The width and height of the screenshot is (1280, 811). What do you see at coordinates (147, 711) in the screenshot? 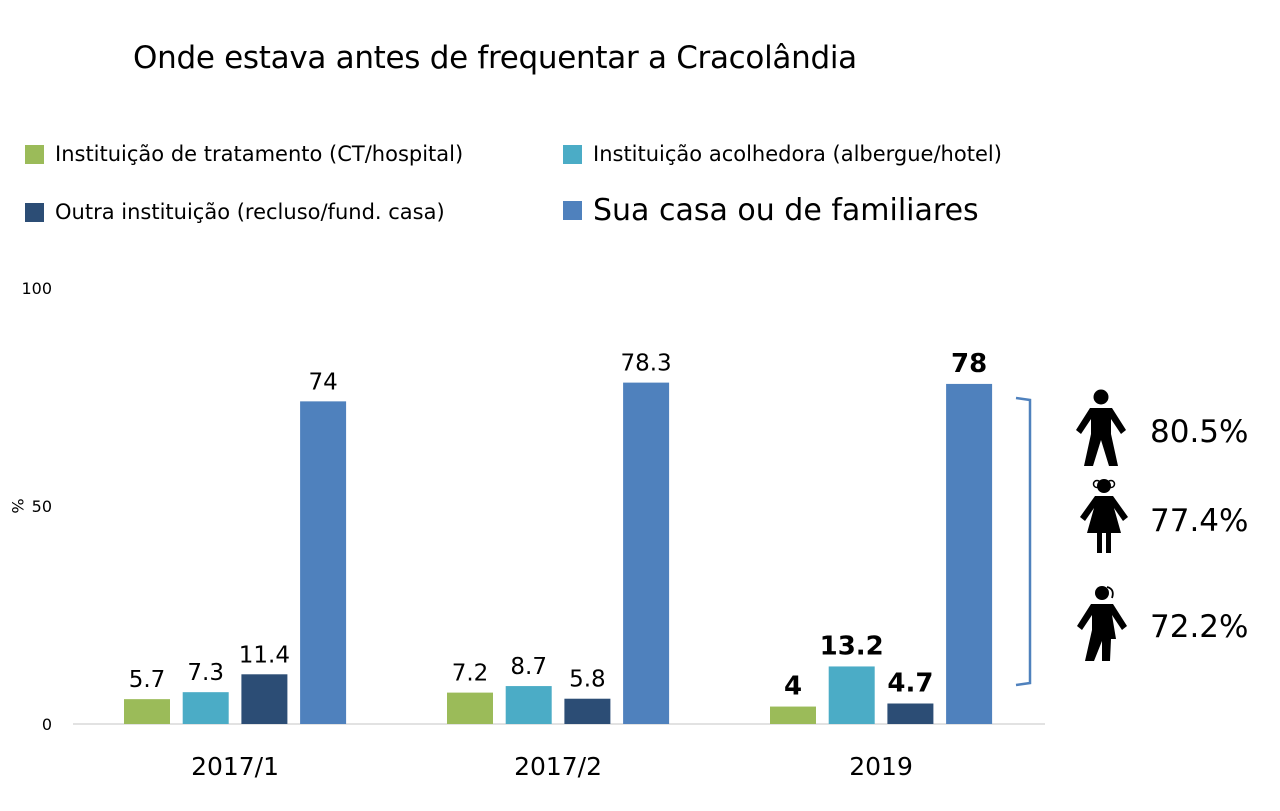
I see `bar-2017/1-series-0` at bounding box center [147, 711].